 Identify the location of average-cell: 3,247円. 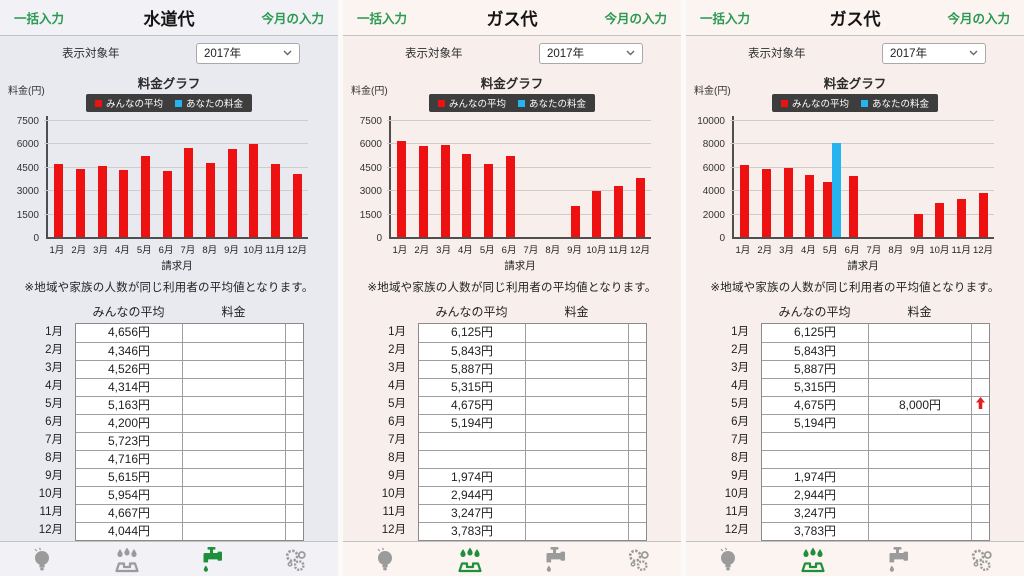
(815, 513).